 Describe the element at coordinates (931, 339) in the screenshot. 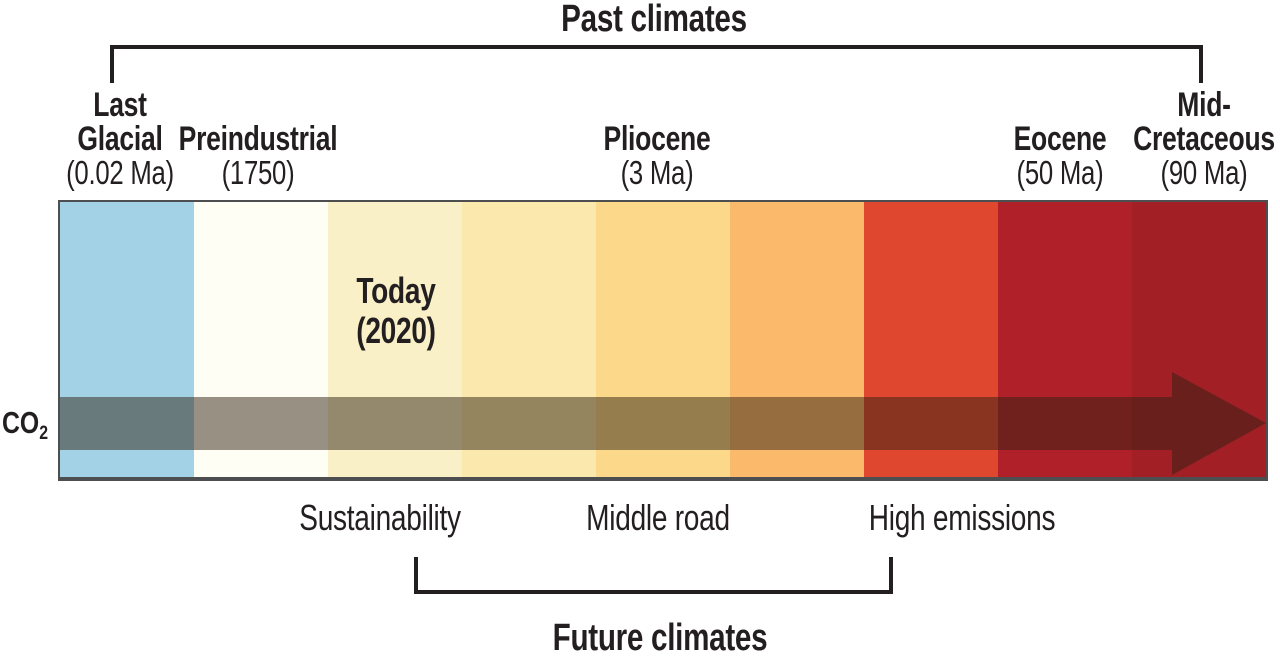

I see `segment-high-emissions` at that location.